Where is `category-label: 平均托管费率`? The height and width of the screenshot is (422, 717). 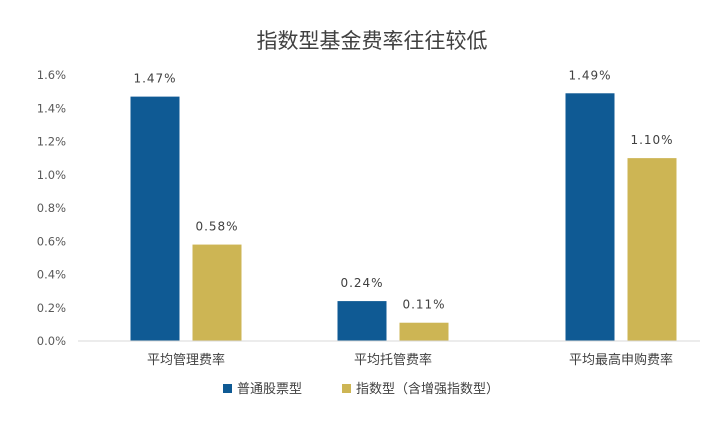
category-label: 平均托管费率 is located at coordinates (393, 360).